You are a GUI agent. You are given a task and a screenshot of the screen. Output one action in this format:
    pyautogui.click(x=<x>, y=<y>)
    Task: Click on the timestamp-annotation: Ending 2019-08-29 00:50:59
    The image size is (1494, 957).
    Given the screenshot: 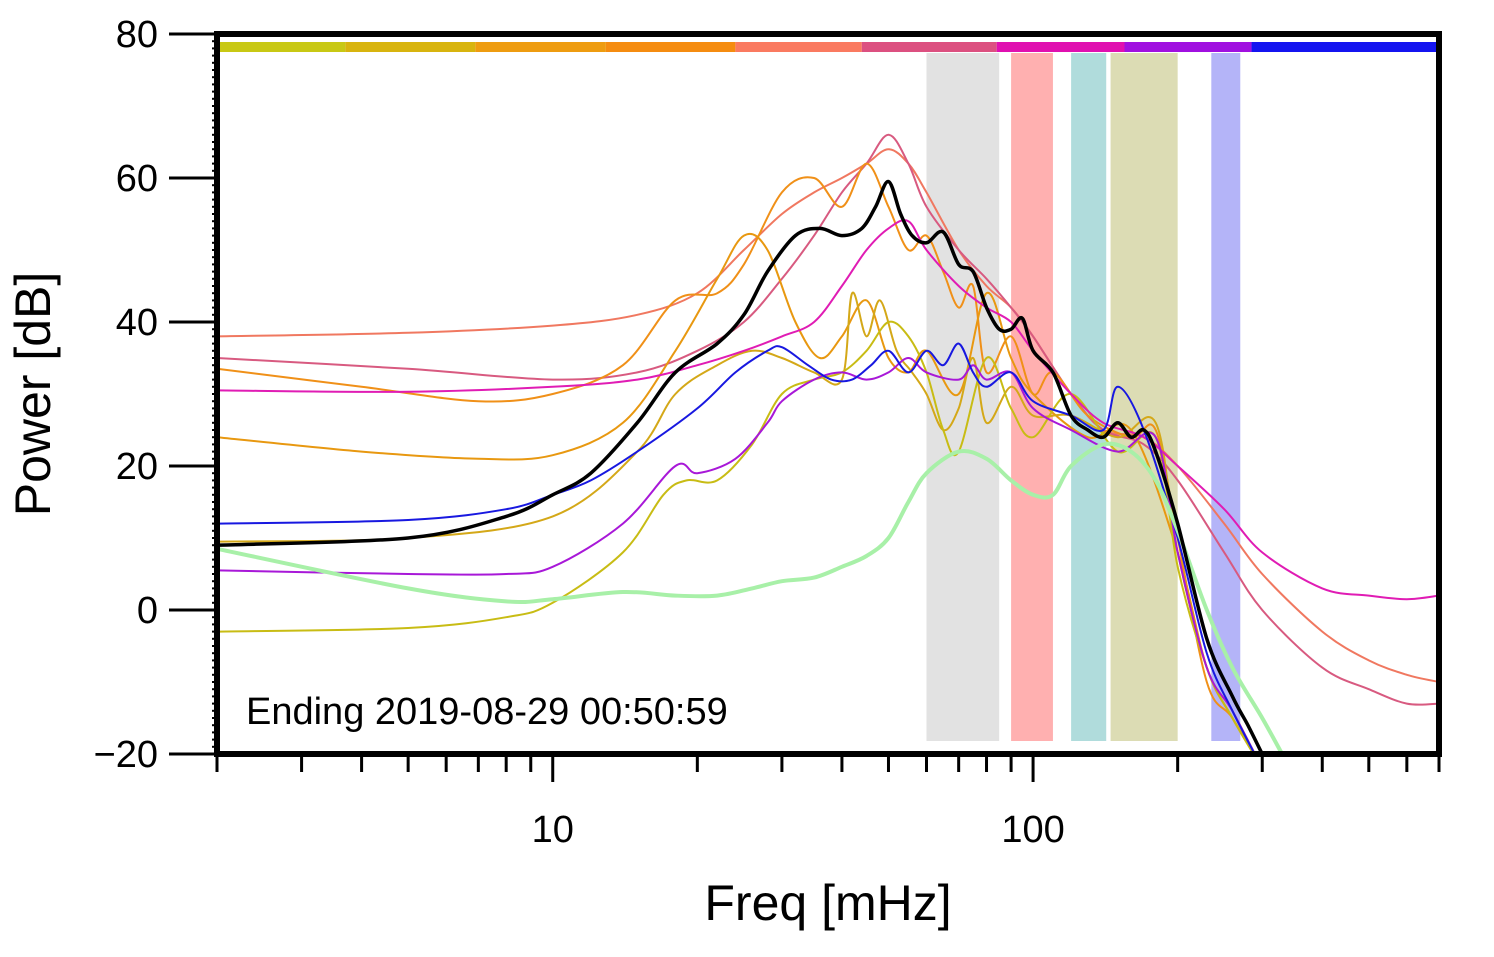 What is the action you would take?
    pyautogui.click(x=487, y=712)
    